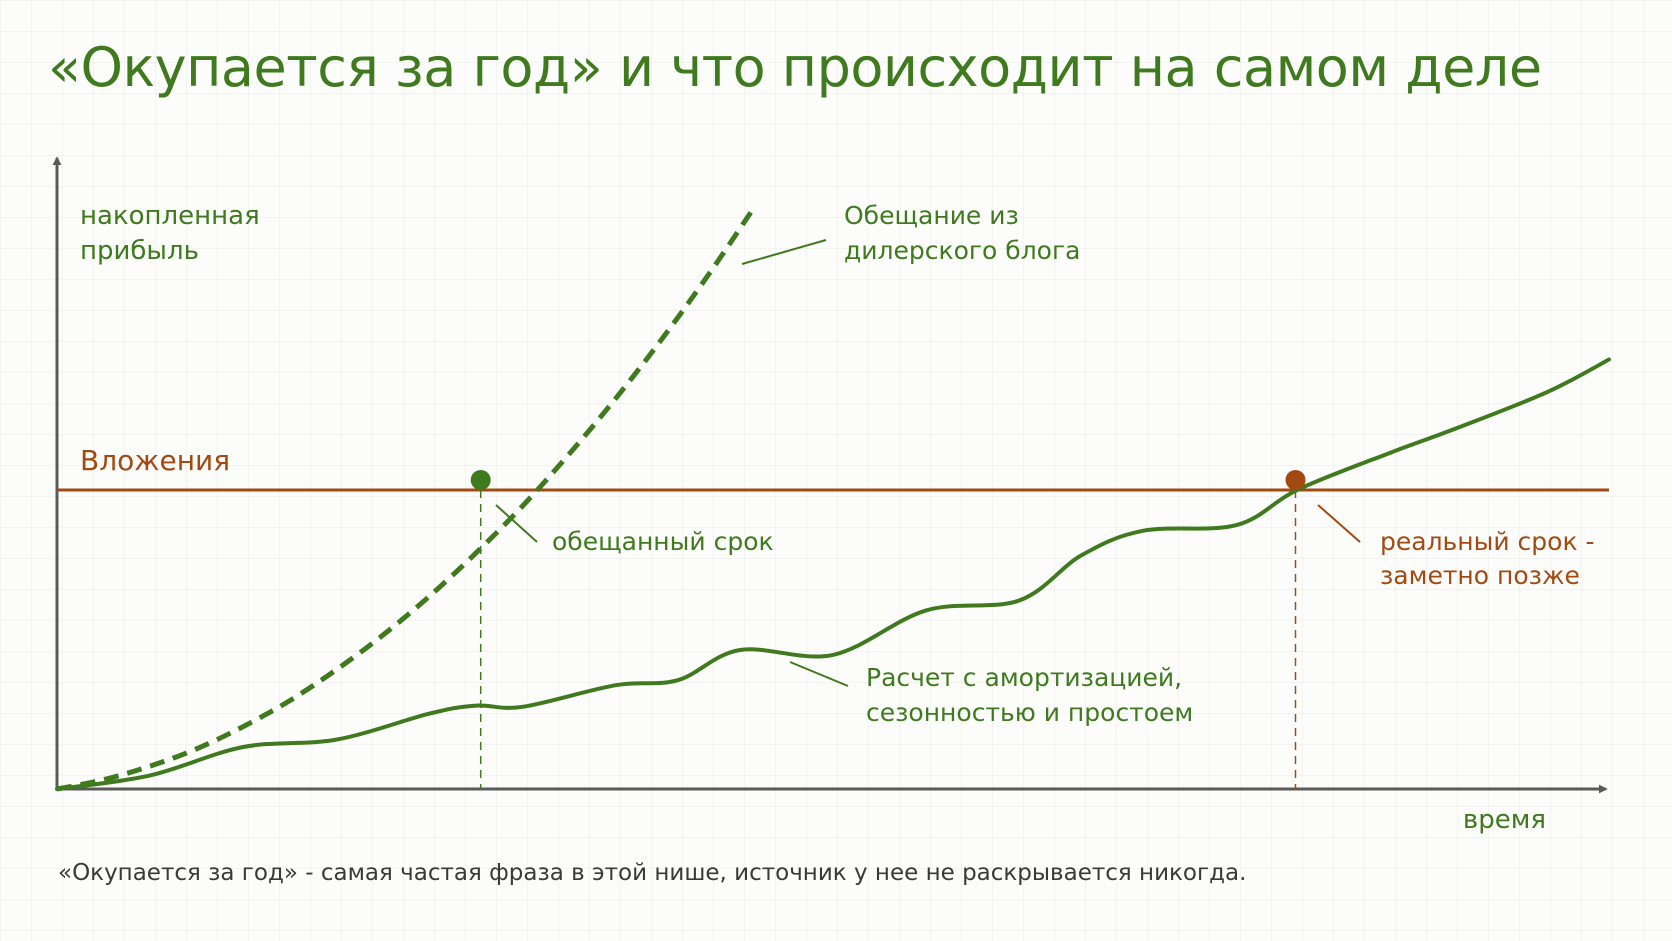 The width and height of the screenshot is (1672, 941). Describe the element at coordinates (516, 523) in the screenshot. I see `promised-term-leader` at that location.